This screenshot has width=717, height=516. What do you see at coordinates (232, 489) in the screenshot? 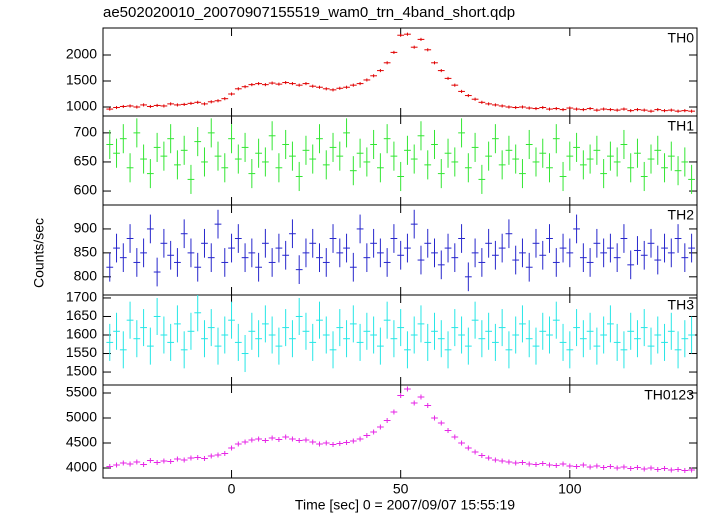
I see `x-tick-label: 0` at bounding box center [232, 489].